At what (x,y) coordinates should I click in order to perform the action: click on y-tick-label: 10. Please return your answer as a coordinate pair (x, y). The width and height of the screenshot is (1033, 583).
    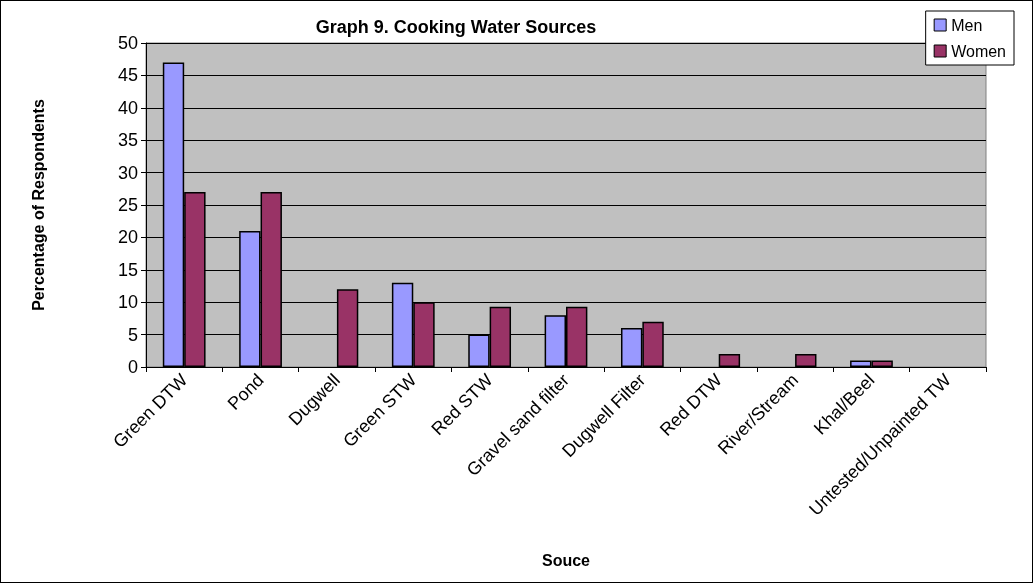
    Looking at the image, I should click on (127, 302).